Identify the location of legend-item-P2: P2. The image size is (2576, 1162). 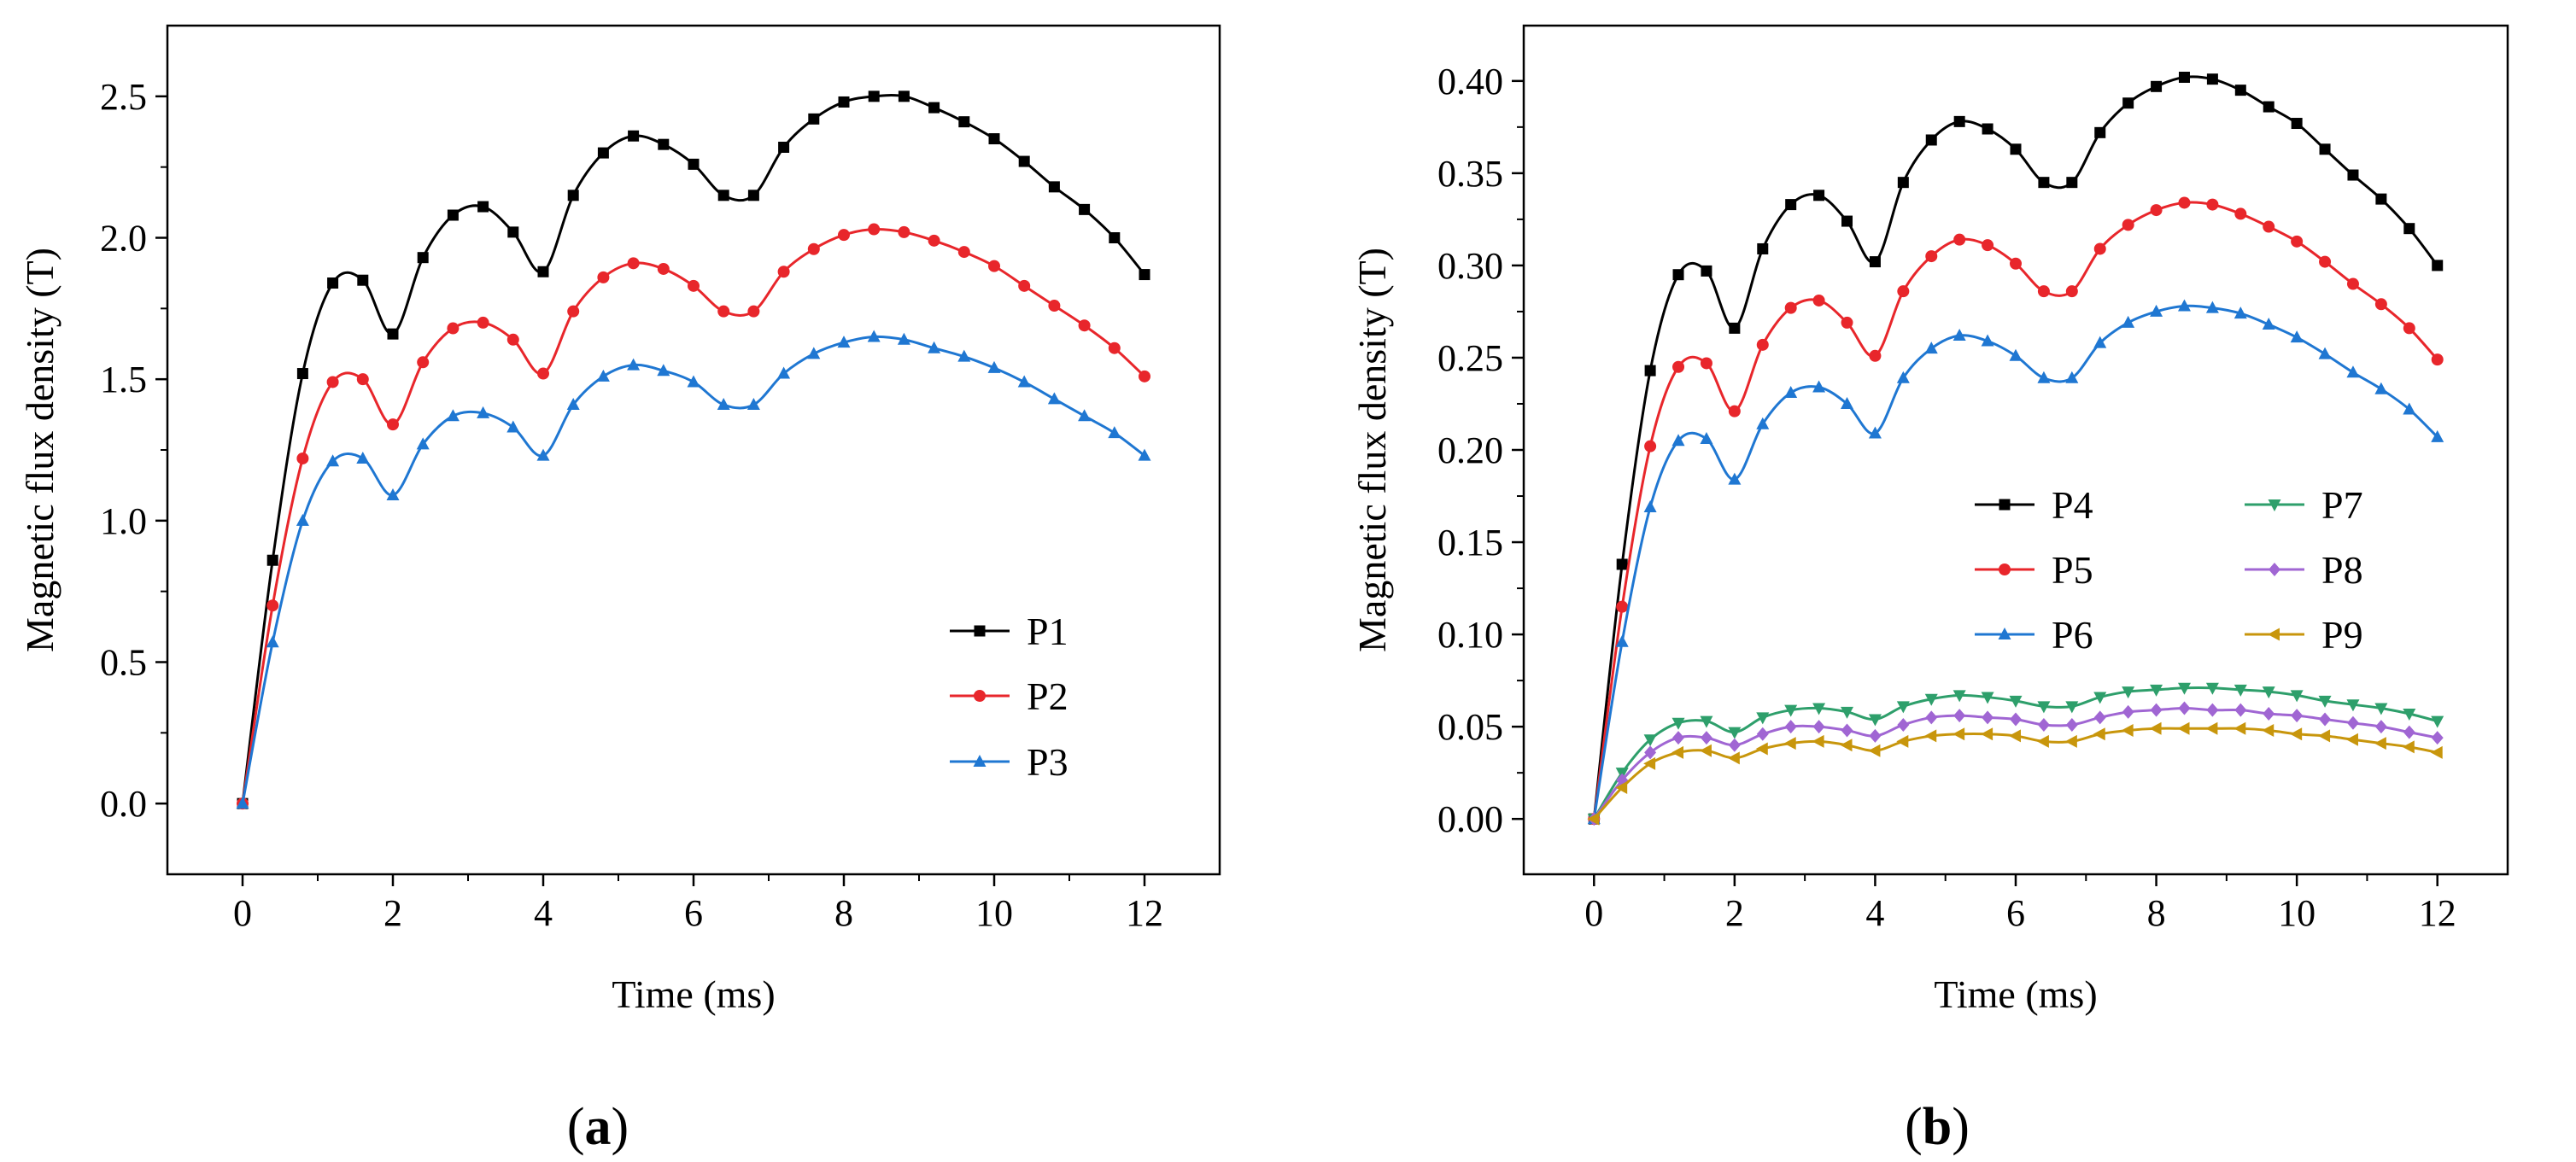
(1009, 696).